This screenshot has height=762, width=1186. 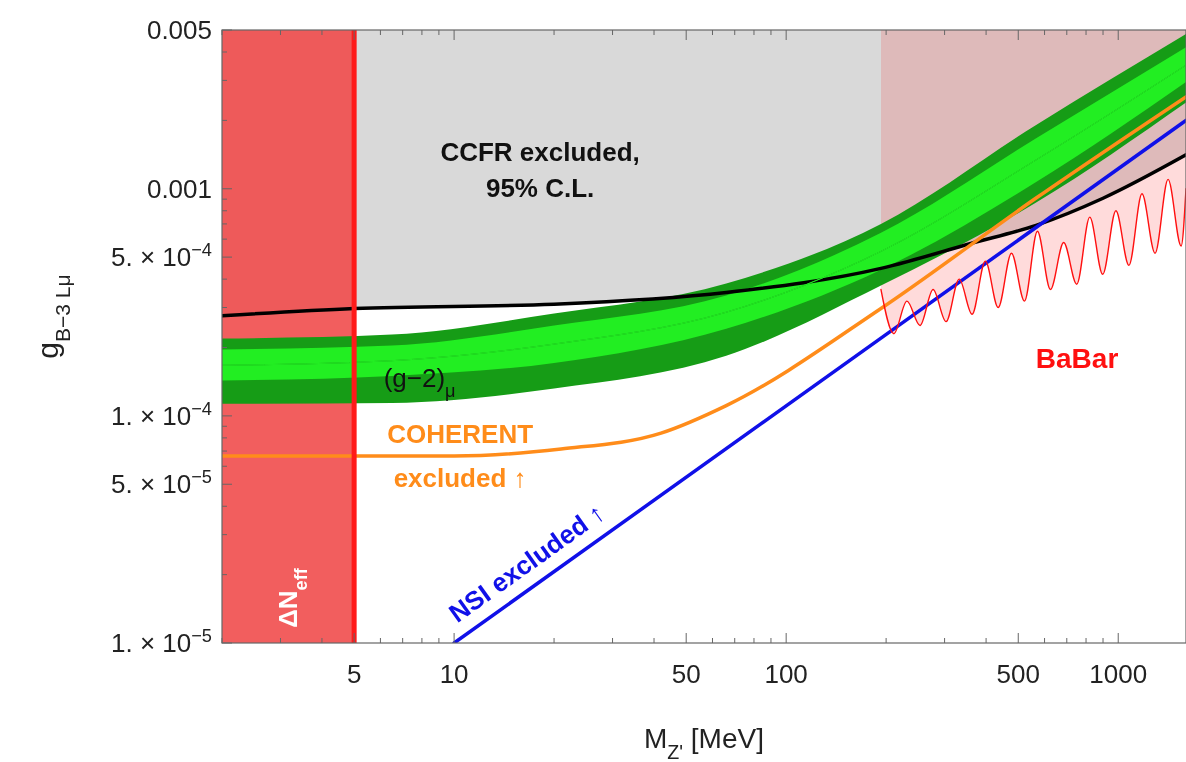 I want to click on x-tick-label: 5, so click(x=354, y=674).